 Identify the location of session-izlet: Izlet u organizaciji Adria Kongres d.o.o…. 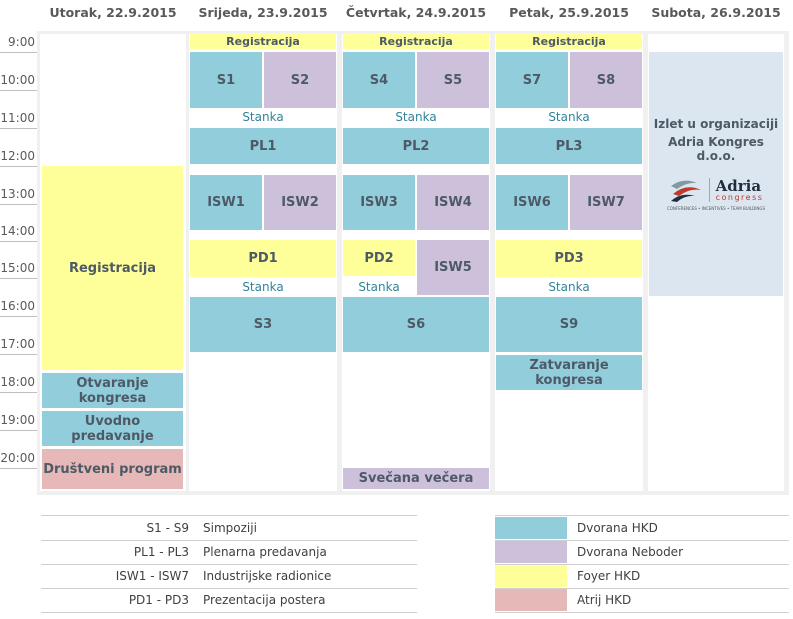
(716, 174).